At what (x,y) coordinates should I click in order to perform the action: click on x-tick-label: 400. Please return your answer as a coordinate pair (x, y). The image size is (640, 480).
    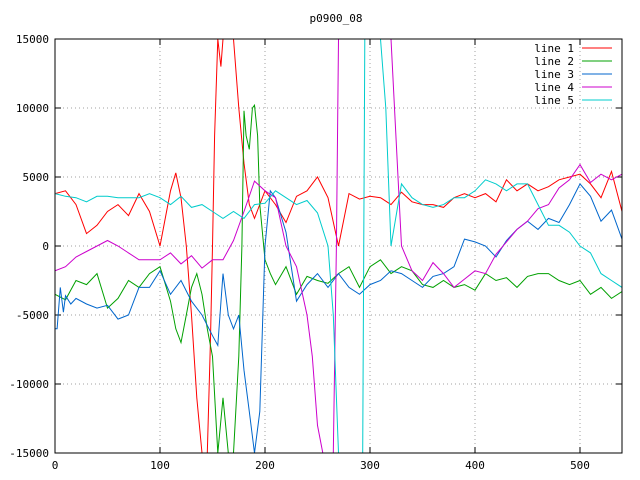
    Looking at the image, I should click on (475, 465).